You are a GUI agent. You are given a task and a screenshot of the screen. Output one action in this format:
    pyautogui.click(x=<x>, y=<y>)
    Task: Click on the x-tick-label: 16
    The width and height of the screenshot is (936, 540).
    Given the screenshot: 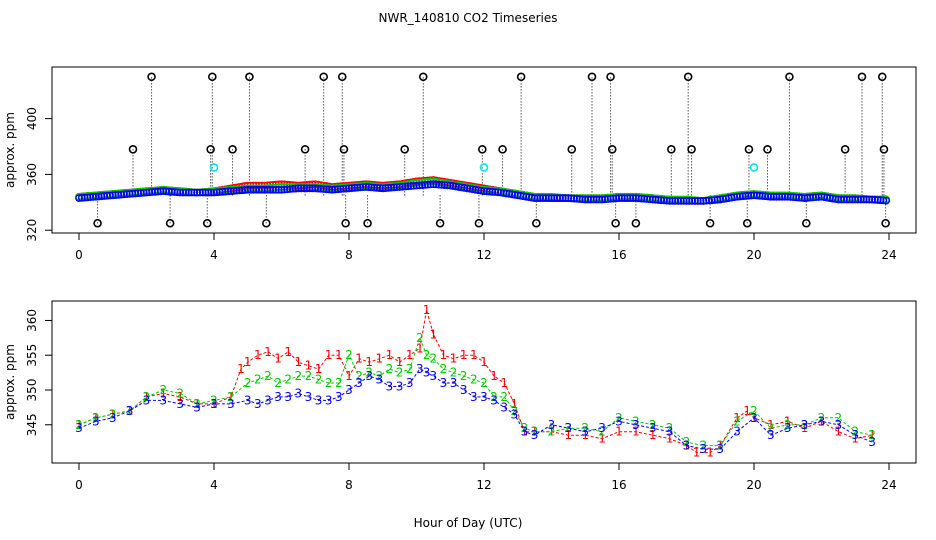 What is the action you would take?
    pyautogui.click(x=618, y=255)
    